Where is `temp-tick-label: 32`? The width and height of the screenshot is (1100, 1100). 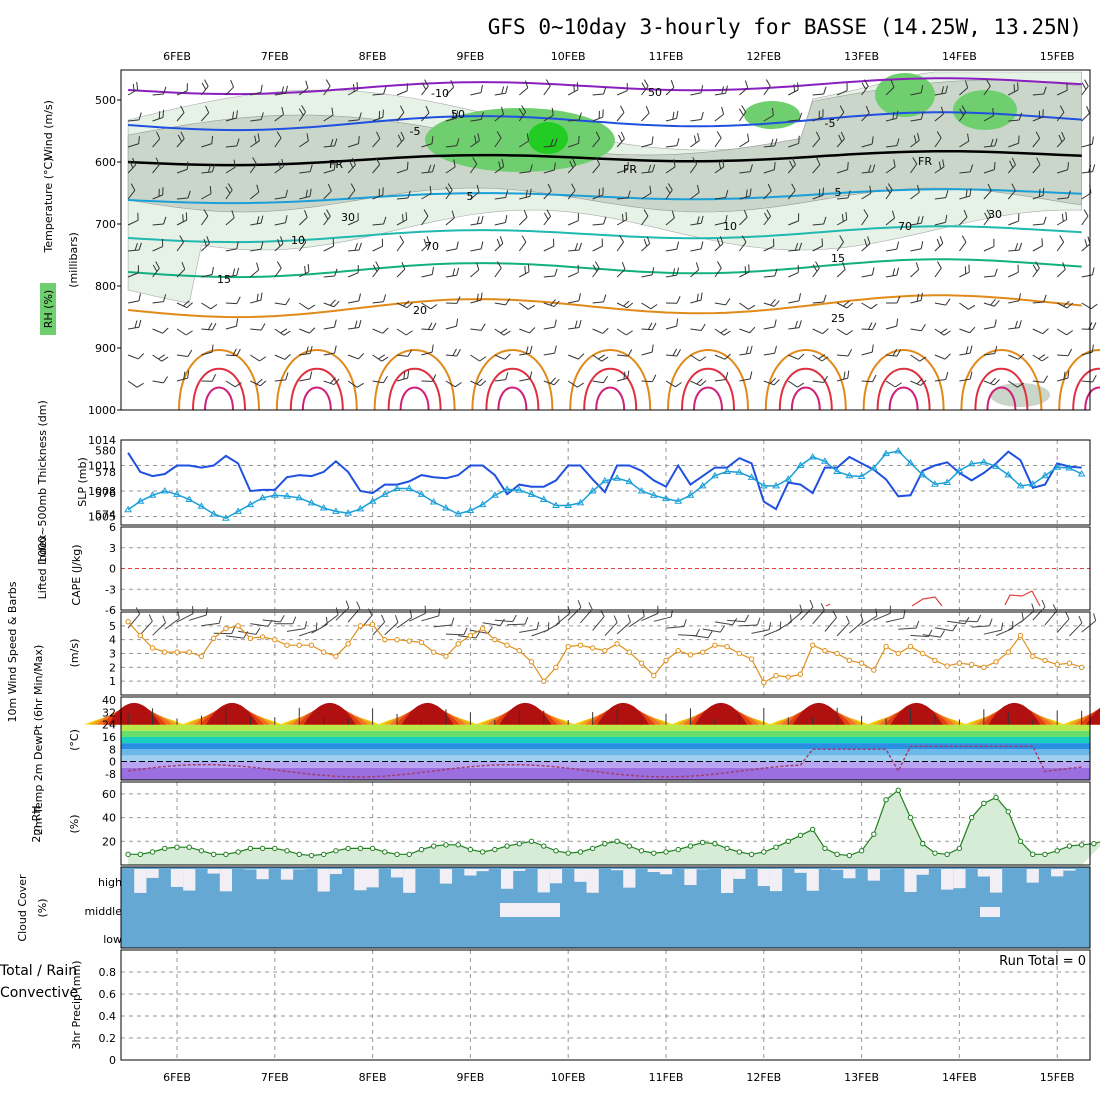
temp-tick-label: 32 is located at coordinates (109, 712).